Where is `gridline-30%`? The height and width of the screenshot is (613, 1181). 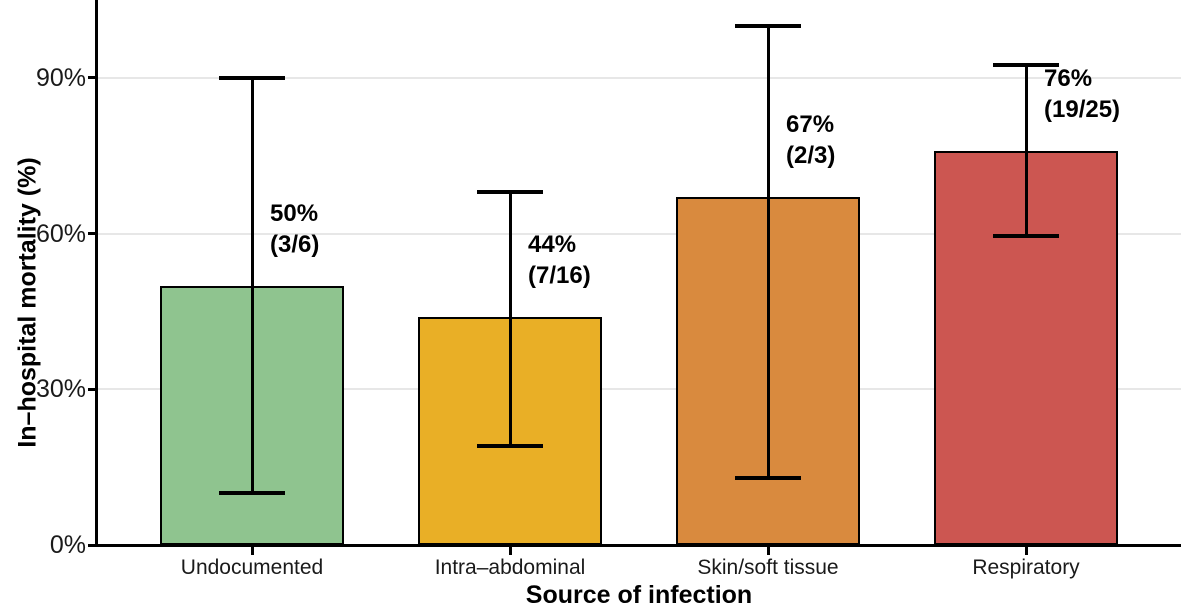 gridline-30% is located at coordinates (638, 389).